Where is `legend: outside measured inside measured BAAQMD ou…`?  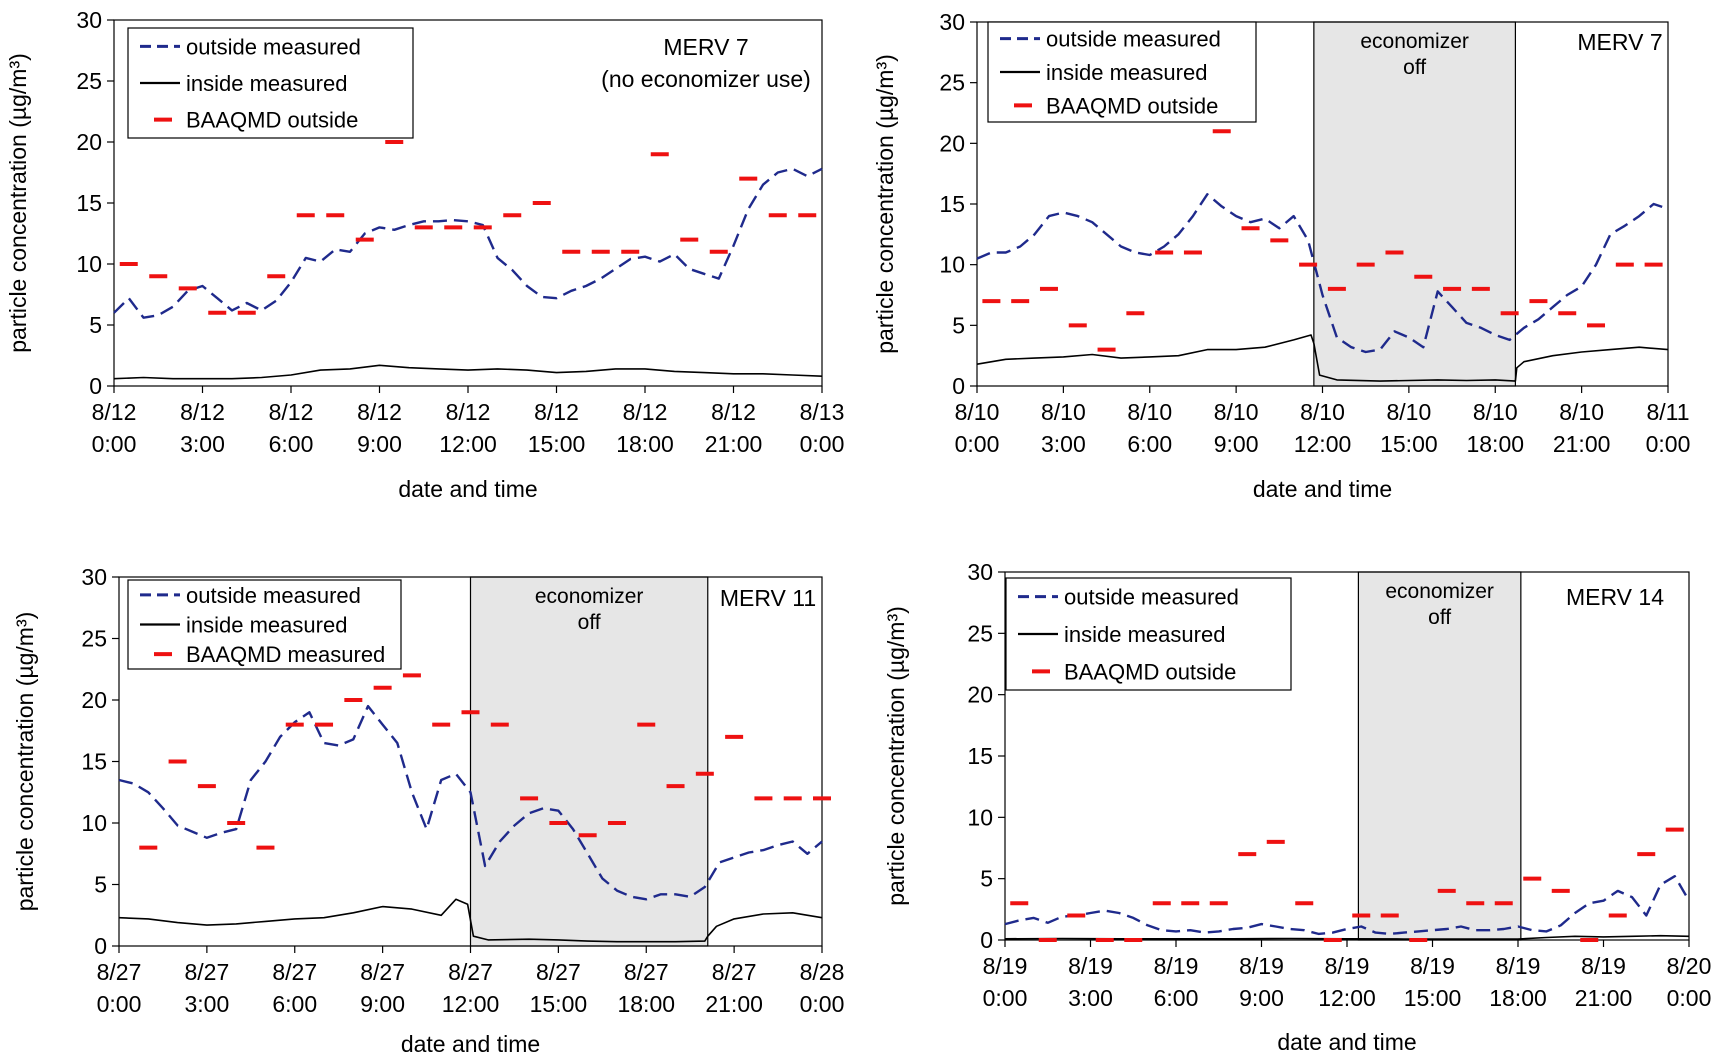 legend: outside measured inside measured BAAQMD ou… is located at coordinates (270, 83).